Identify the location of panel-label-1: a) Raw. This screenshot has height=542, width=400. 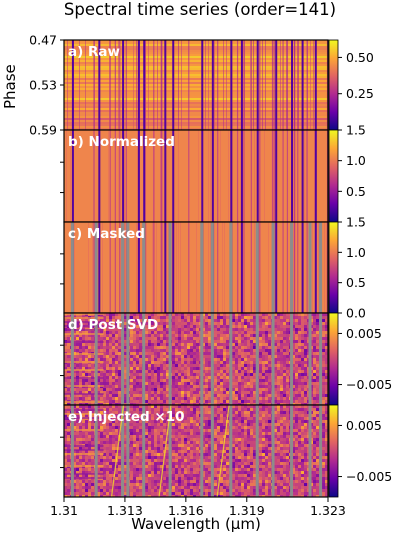
(94, 52).